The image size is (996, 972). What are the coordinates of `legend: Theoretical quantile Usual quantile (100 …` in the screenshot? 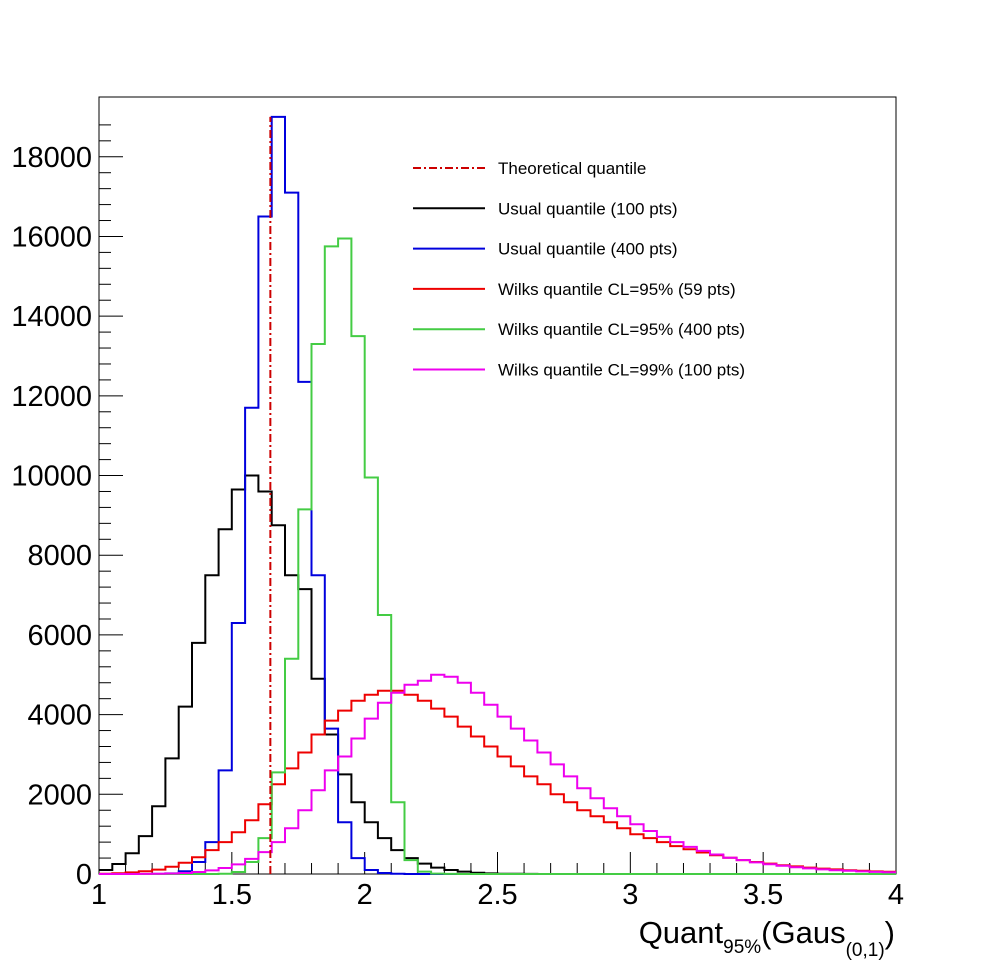 It's located at (579, 269).